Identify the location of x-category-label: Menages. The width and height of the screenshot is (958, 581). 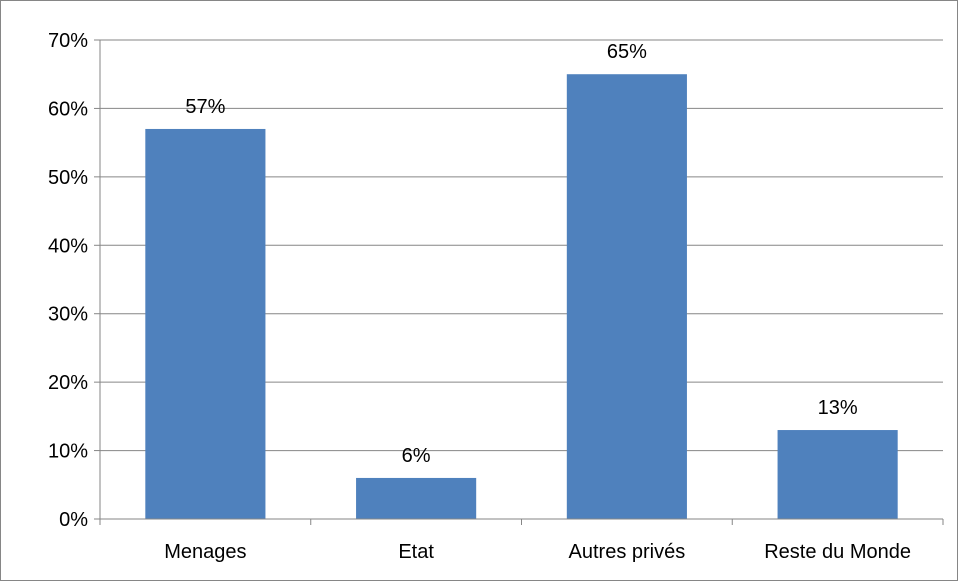
(205, 552).